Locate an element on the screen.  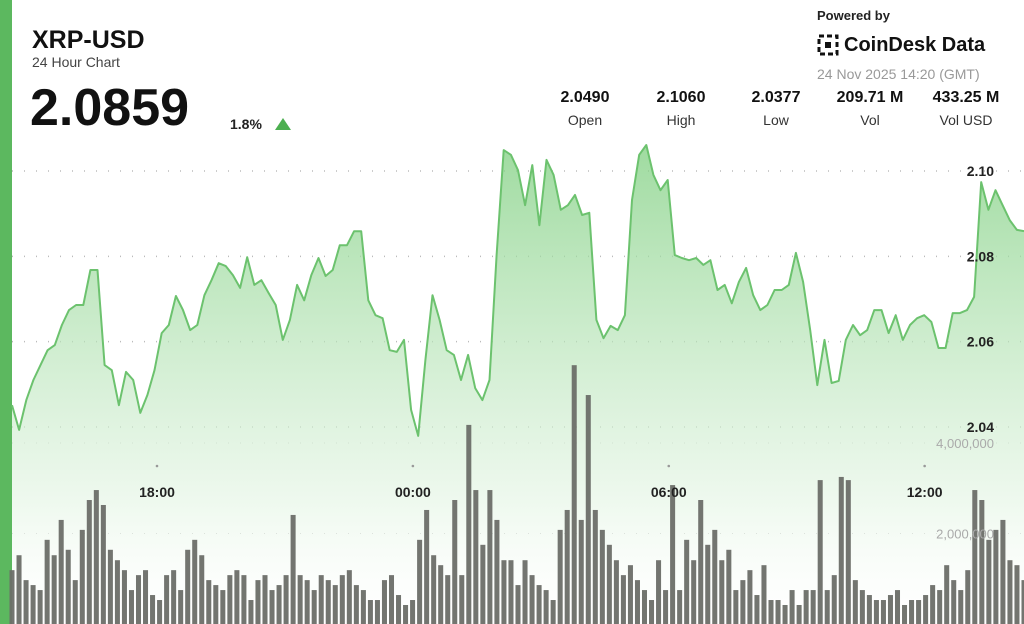
x-tick-label: 06:00 is located at coordinates (669, 492).